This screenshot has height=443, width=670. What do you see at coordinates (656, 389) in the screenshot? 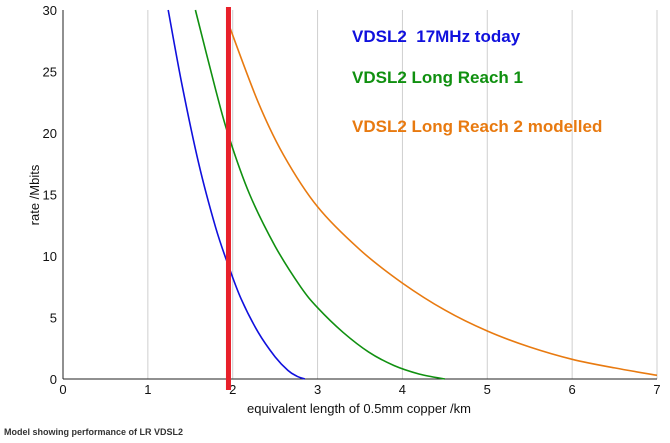
I see `x-tick-label: 7` at bounding box center [656, 389].